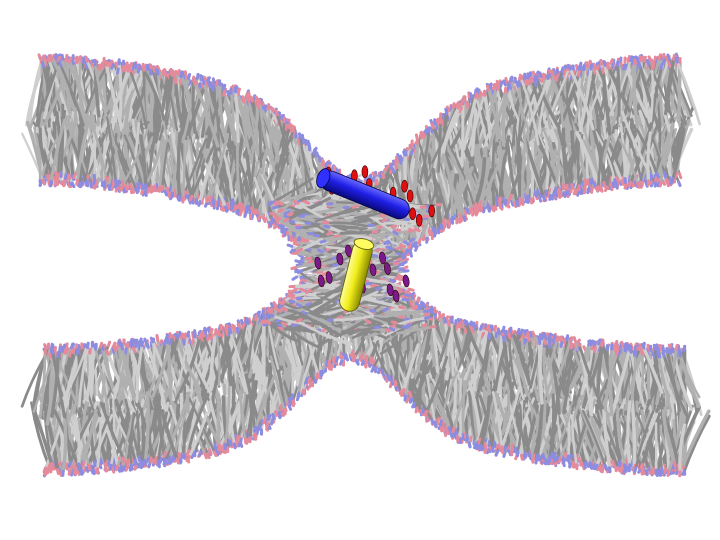 The image size is (720, 540). What do you see at coordinates (357, 275) in the screenshot?
I see `yellow-cylinder` at bounding box center [357, 275].